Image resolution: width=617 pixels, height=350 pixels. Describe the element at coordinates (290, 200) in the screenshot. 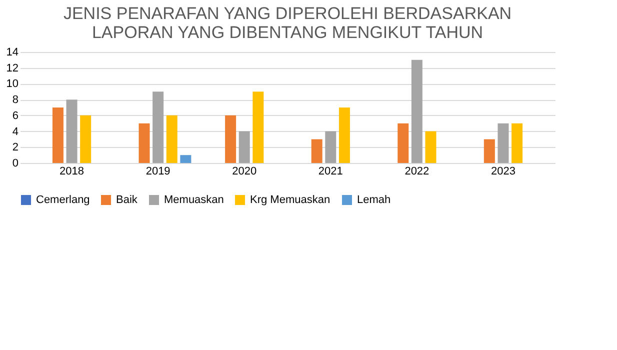

I see `legend-label: Krg Memuaskan` at that location.